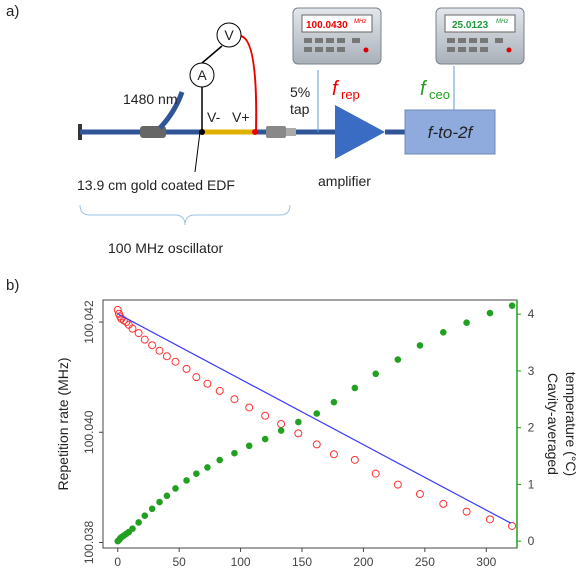  I want to click on x-tick-label: 250, so click(425, 562).